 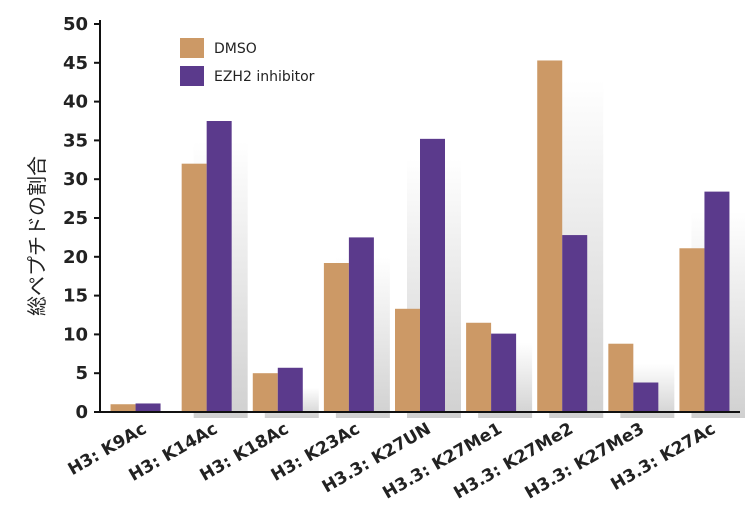 I want to click on y-tick-label: 40, so click(x=75, y=102).